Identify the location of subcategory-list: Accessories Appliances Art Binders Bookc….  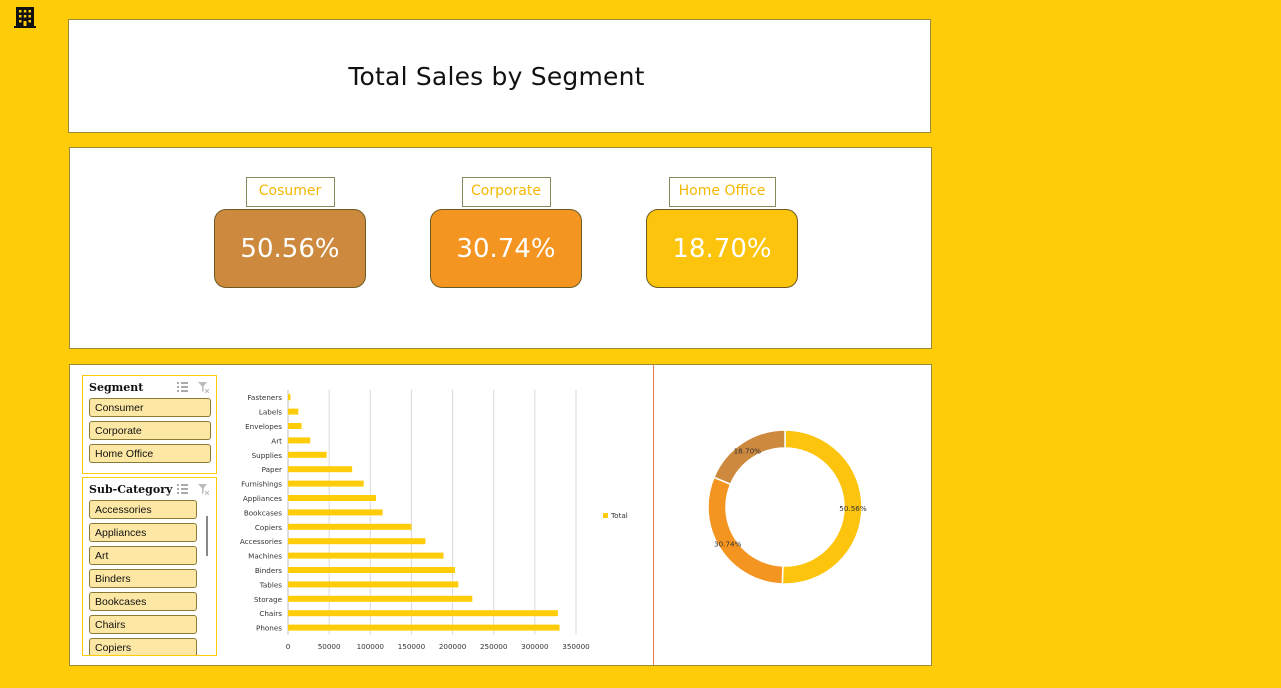
(140, 577).